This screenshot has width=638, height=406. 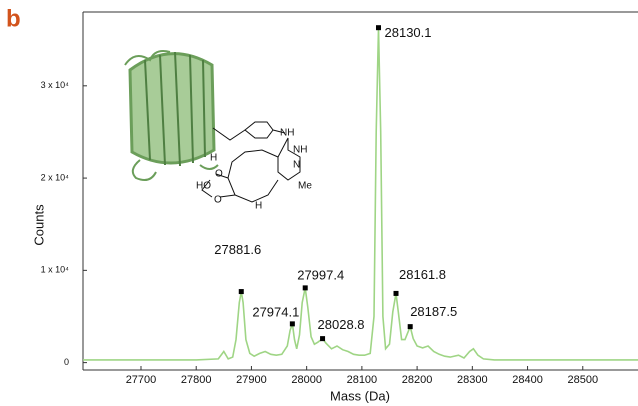 I want to click on y-tick-label: 2 x 10⁴, so click(x=55, y=177).